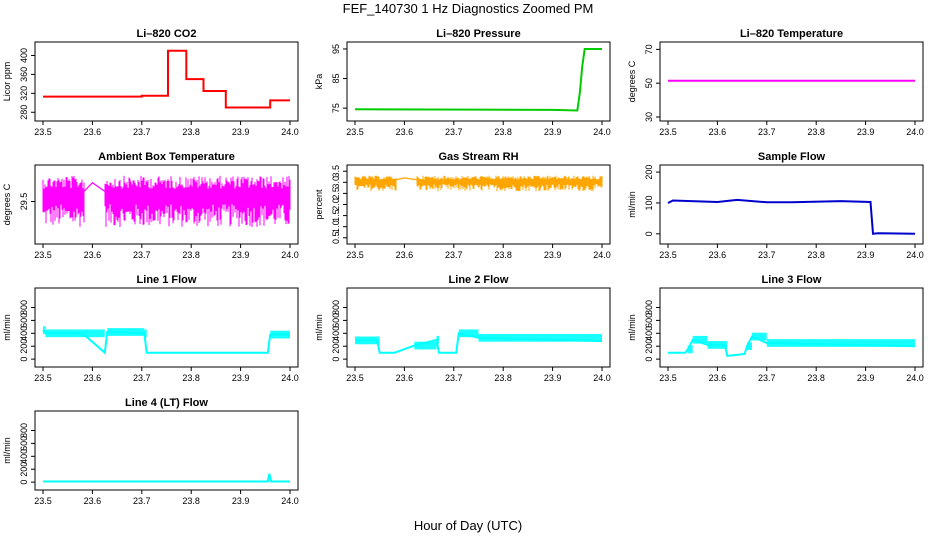  What do you see at coordinates (479, 280) in the screenshot?
I see `panel-title: Line 2 Flow` at bounding box center [479, 280].